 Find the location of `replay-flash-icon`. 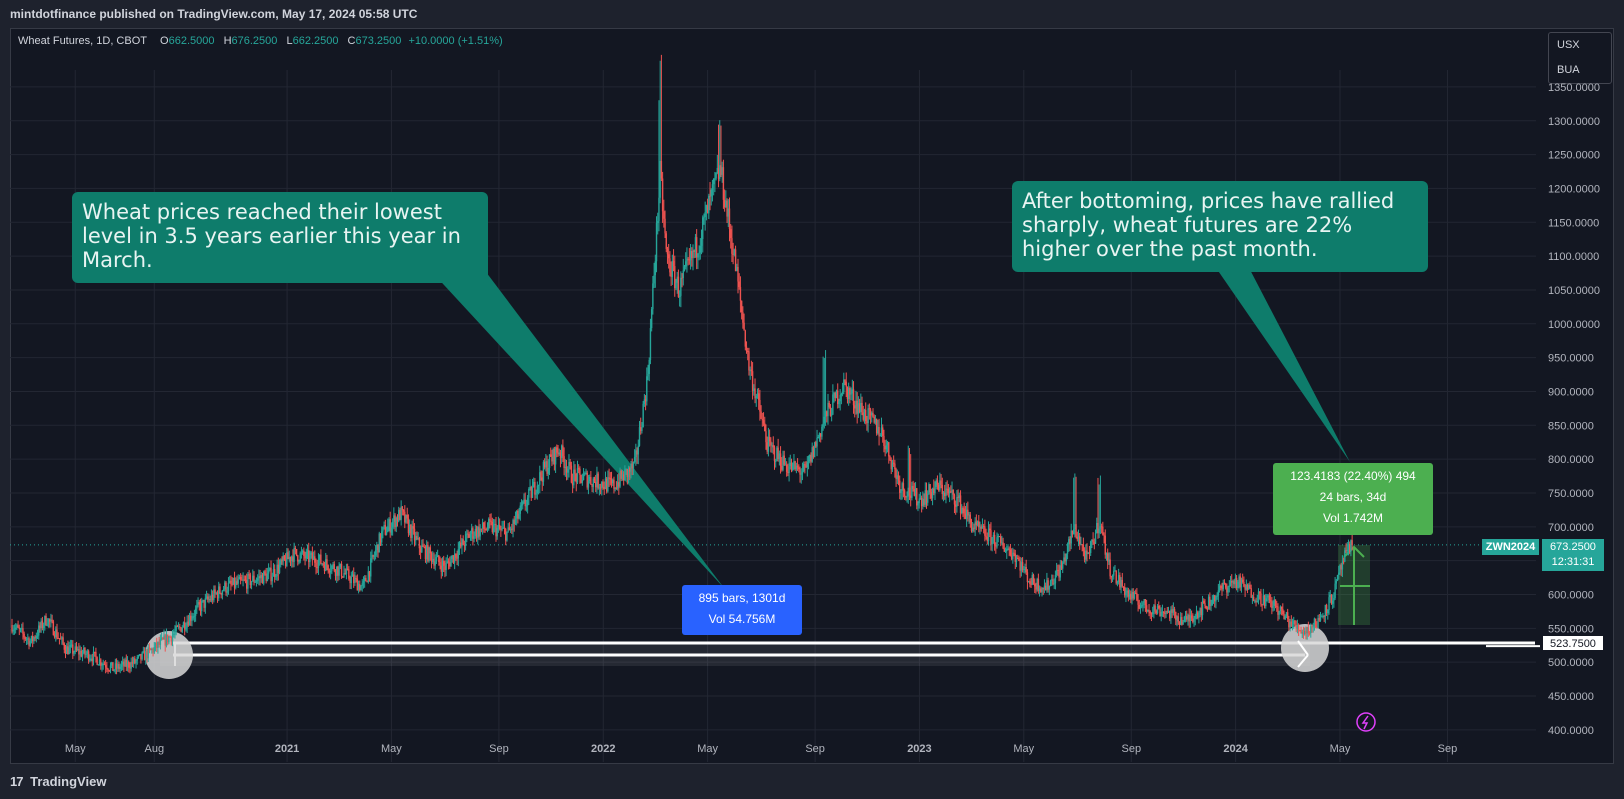

replay-flash-icon is located at coordinates (1366, 722).